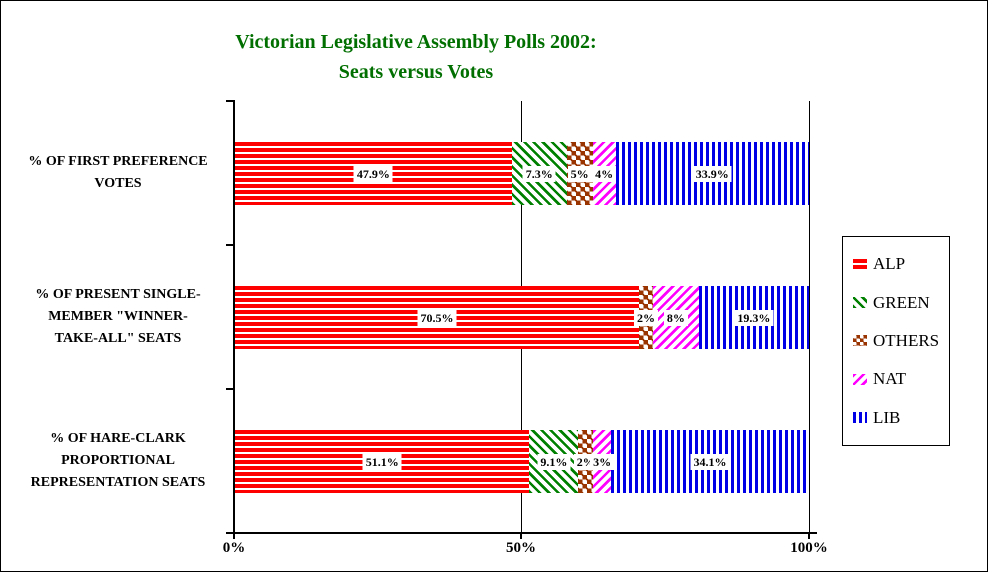 This screenshot has height=572, width=988. Describe the element at coordinates (860, 264) in the screenshot. I see `legend-marker-alp-icon` at that location.